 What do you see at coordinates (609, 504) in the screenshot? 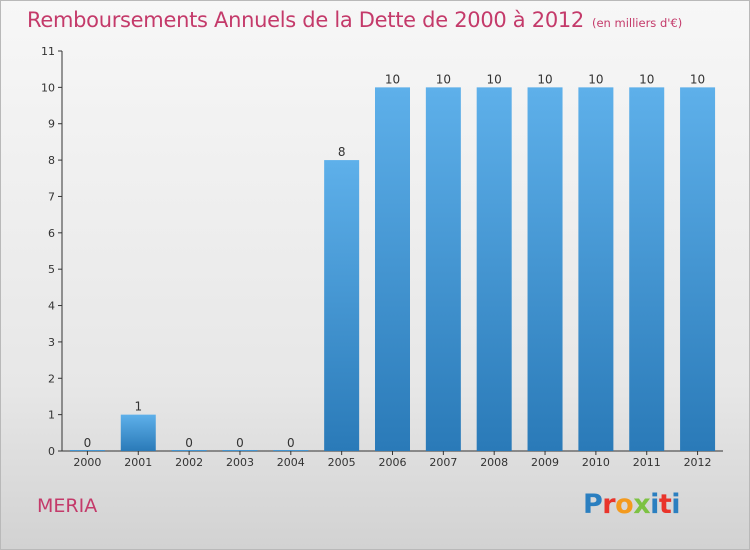
I see `logo-letter: r` at bounding box center [609, 504].